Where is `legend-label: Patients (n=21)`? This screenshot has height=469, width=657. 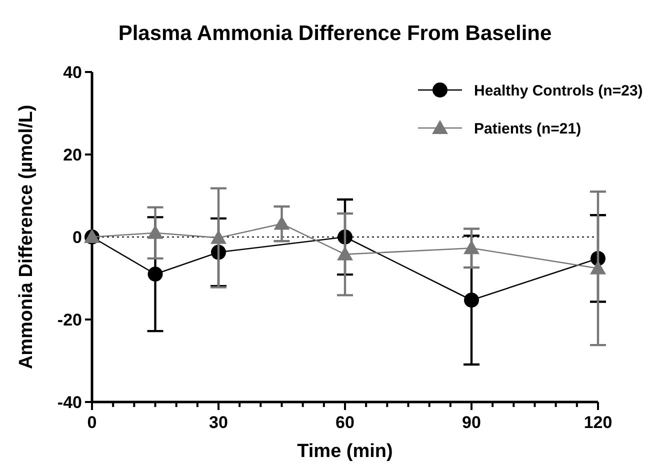
legend-label: Patients (n=21) is located at coordinates (528, 129).